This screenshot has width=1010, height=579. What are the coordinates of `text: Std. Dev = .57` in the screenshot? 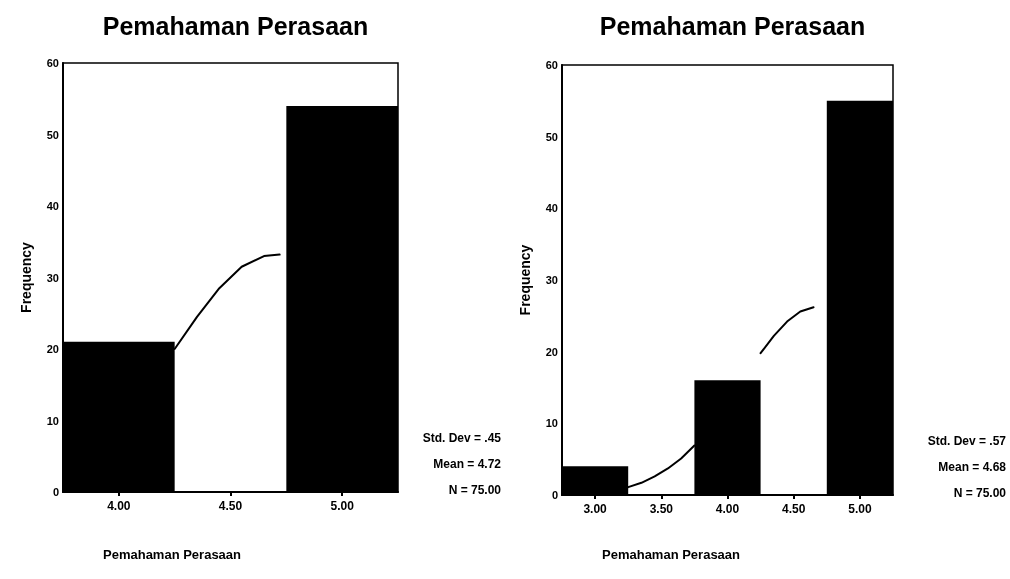 It's located at (967, 441).